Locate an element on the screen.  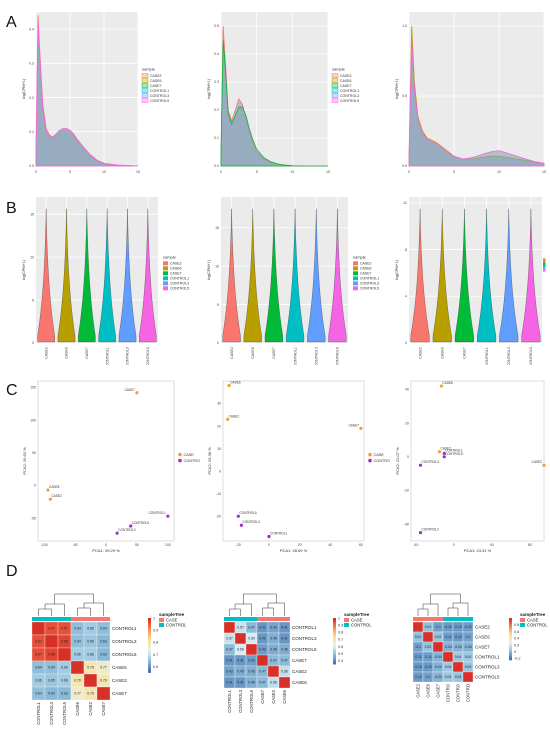
violin-control5 is located at coordinates (531, 275).